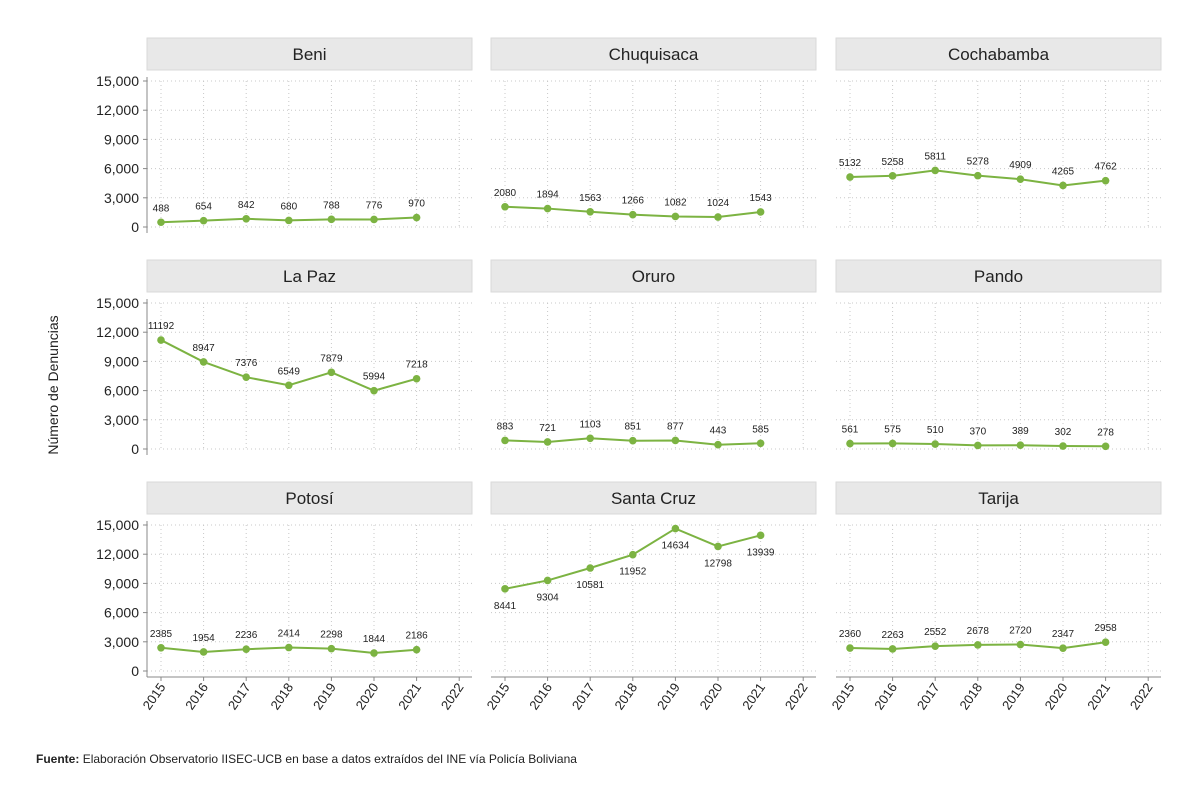  Describe the element at coordinates (935, 156) in the screenshot. I see `data-label: 5811` at that location.